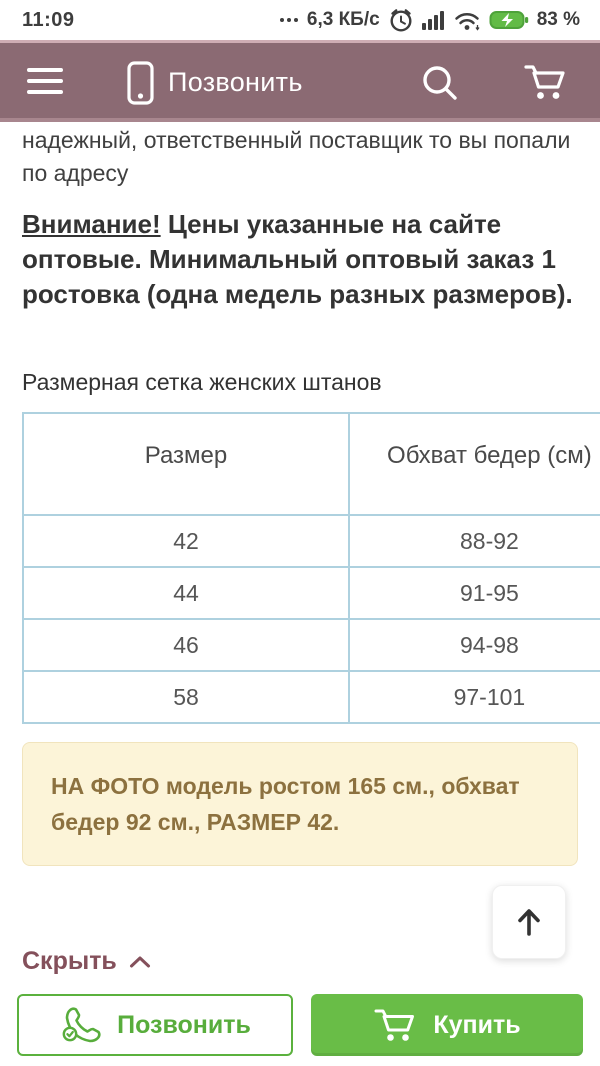  Describe the element at coordinates (343, 19) in the screenshot. I see `network-speed: 6,3 КБ/с` at that location.